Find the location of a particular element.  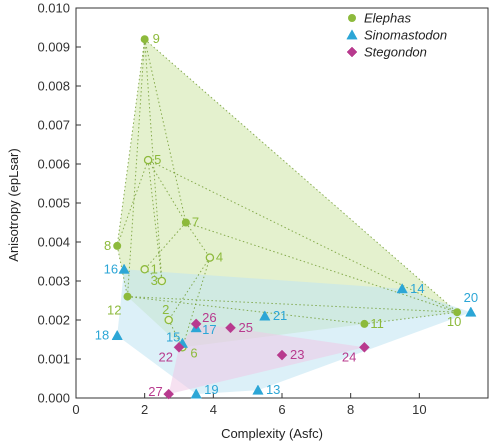

point-label-14: 14 is located at coordinates (417, 288).